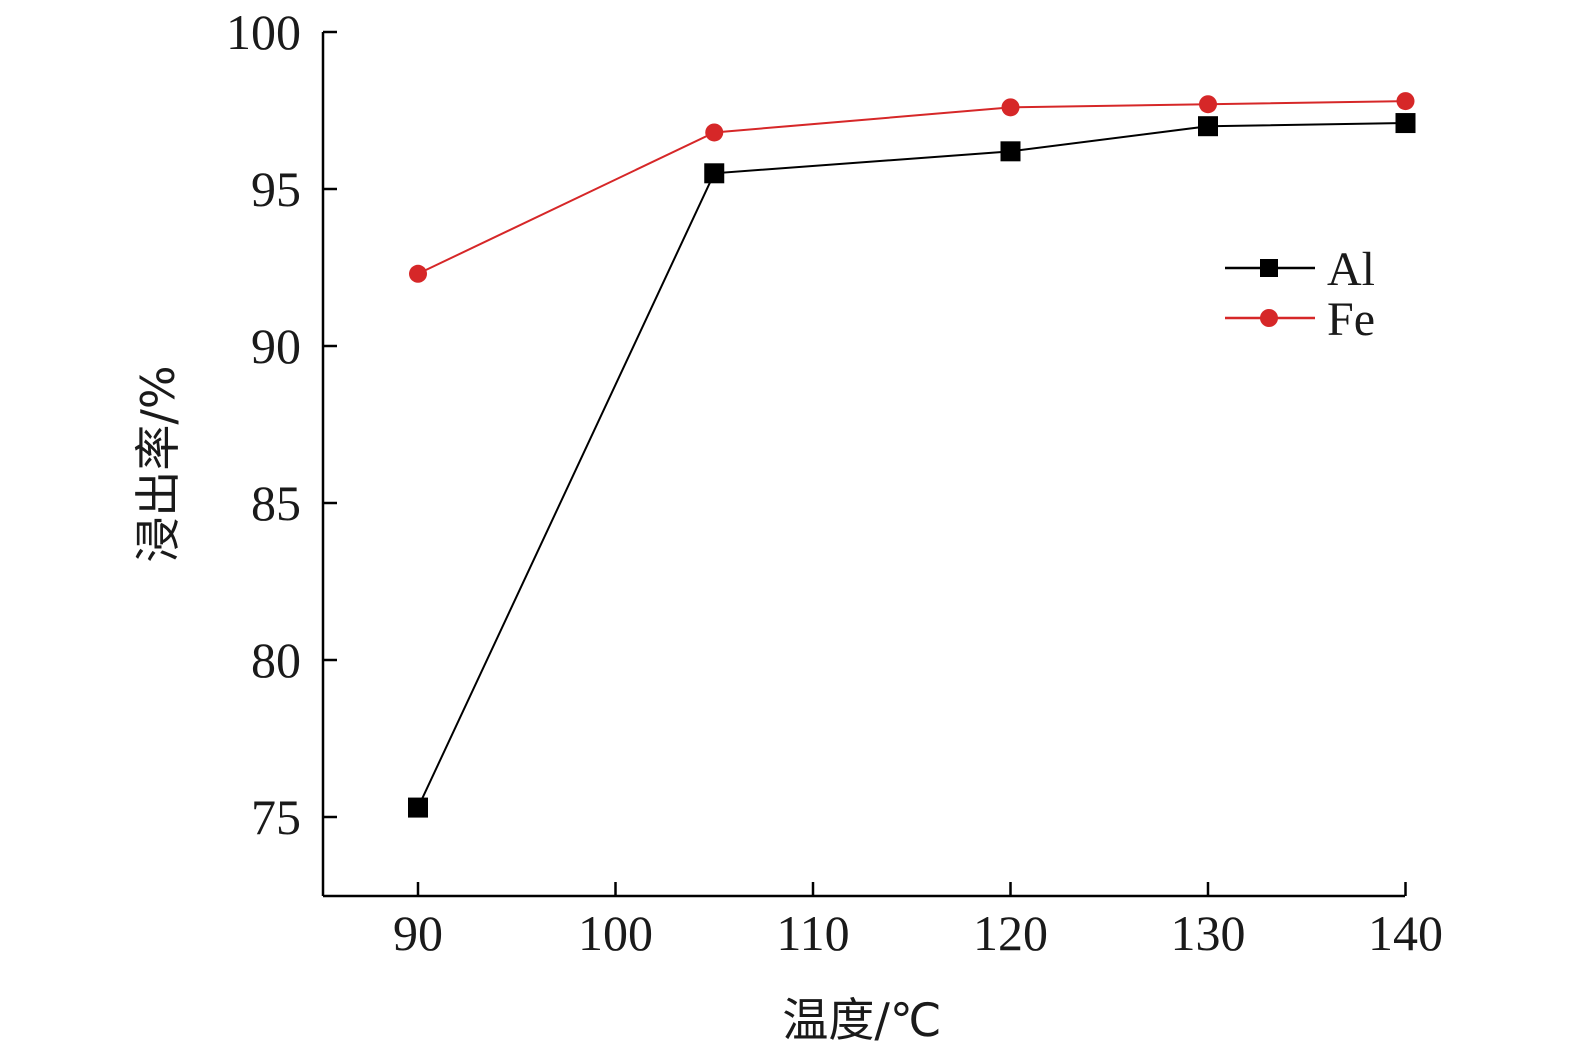 The width and height of the screenshot is (1575, 1058). Describe the element at coordinates (812, 933) in the screenshot. I see `x-tick-label: 110` at that location.